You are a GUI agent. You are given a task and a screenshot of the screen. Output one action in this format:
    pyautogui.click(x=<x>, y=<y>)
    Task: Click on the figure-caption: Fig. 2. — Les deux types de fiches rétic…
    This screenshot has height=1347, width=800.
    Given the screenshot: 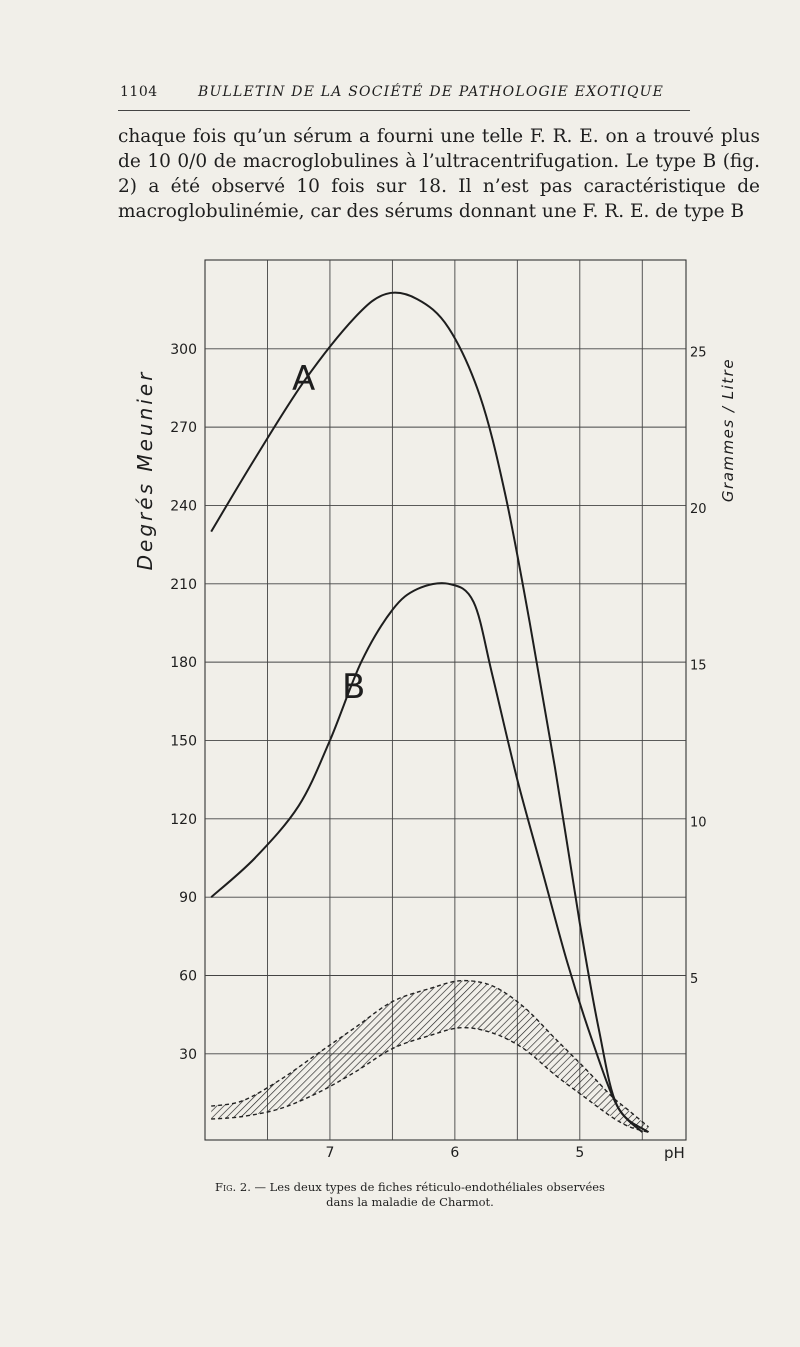 What is the action you would take?
    pyautogui.click(x=410, y=1195)
    